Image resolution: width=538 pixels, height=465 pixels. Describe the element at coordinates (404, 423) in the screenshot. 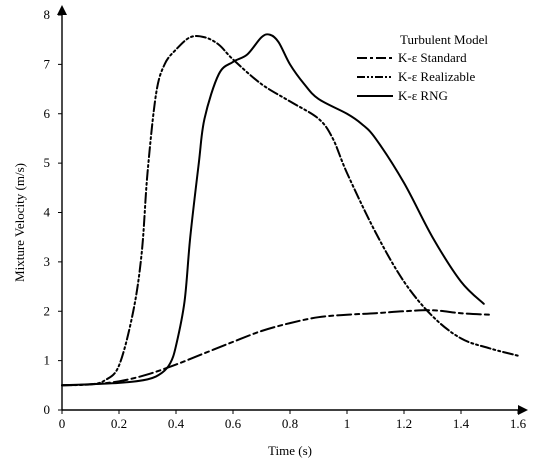

I see `x-tick-label: 1.2` at that location.